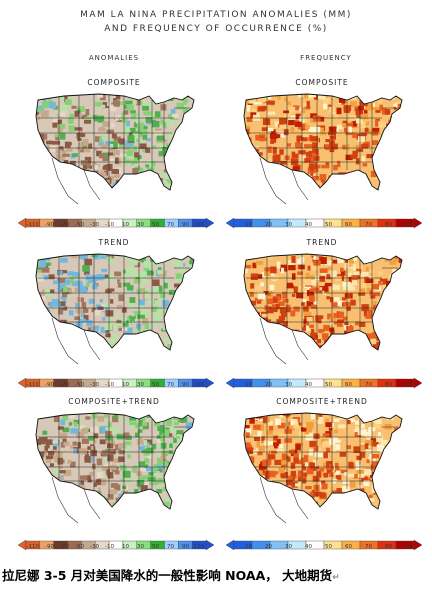  I want to click on mexico-coastline, so click(76, 500).